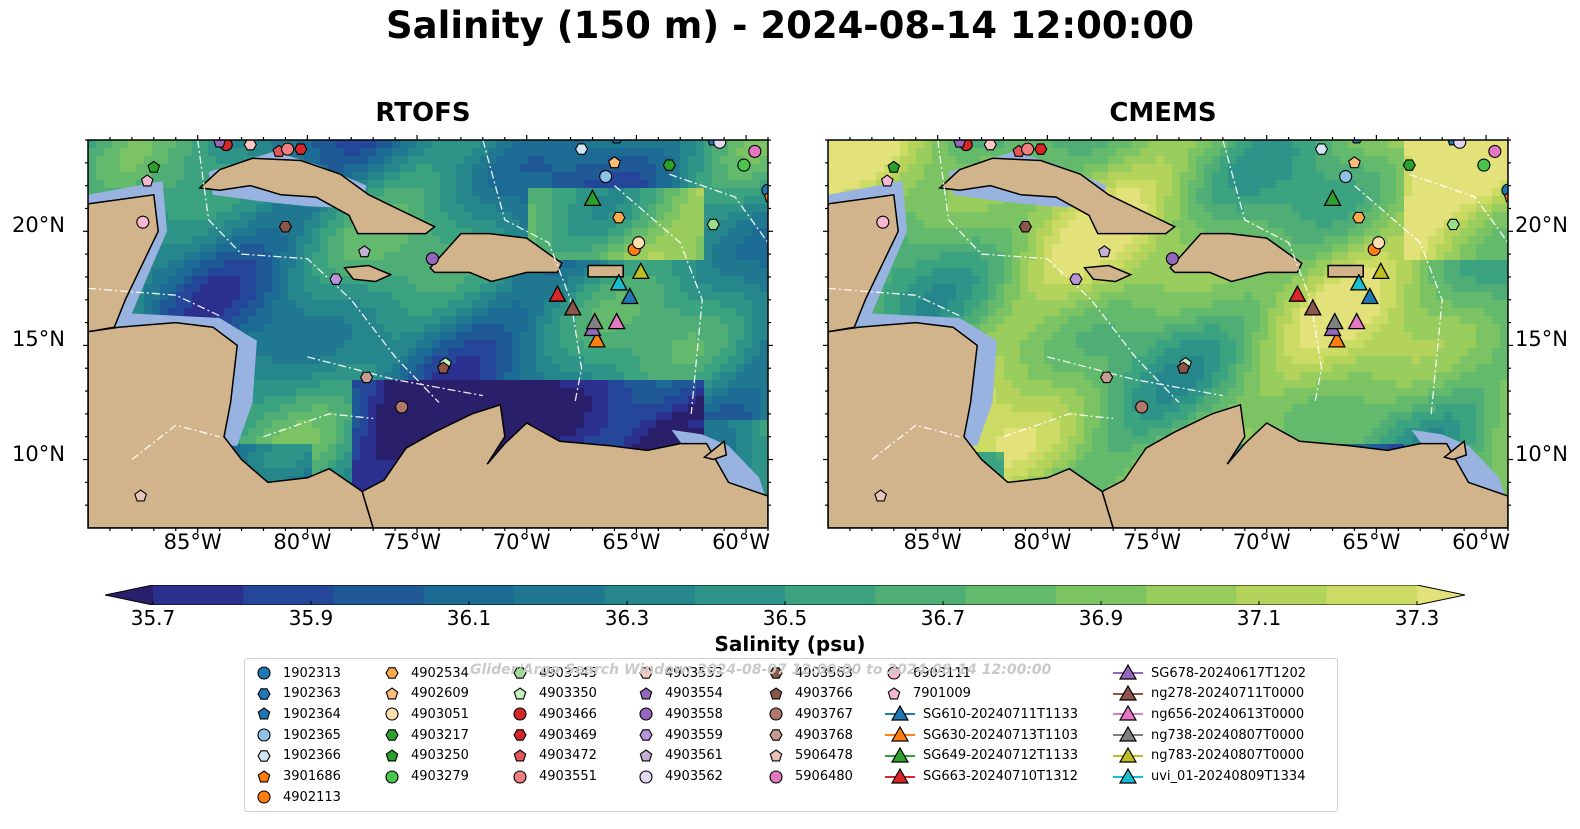 This screenshot has height=829, width=1580. What do you see at coordinates (785, 595) in the screenshot?
I see `colorbar` at bounding box center [785, 595].